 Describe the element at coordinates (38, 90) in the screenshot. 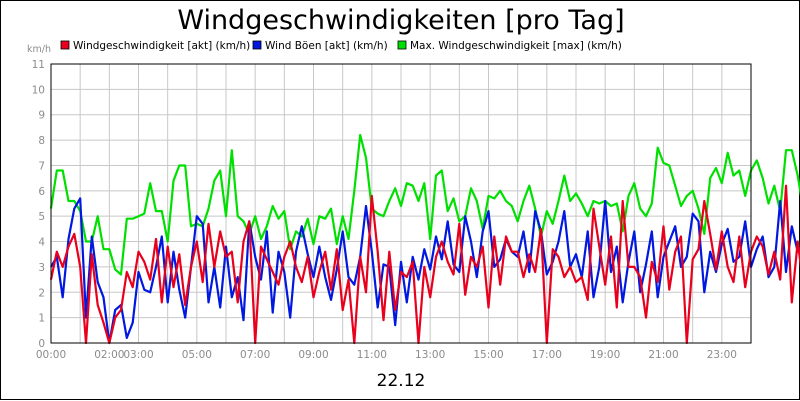

I see `y-tick-label: 10` at that location.